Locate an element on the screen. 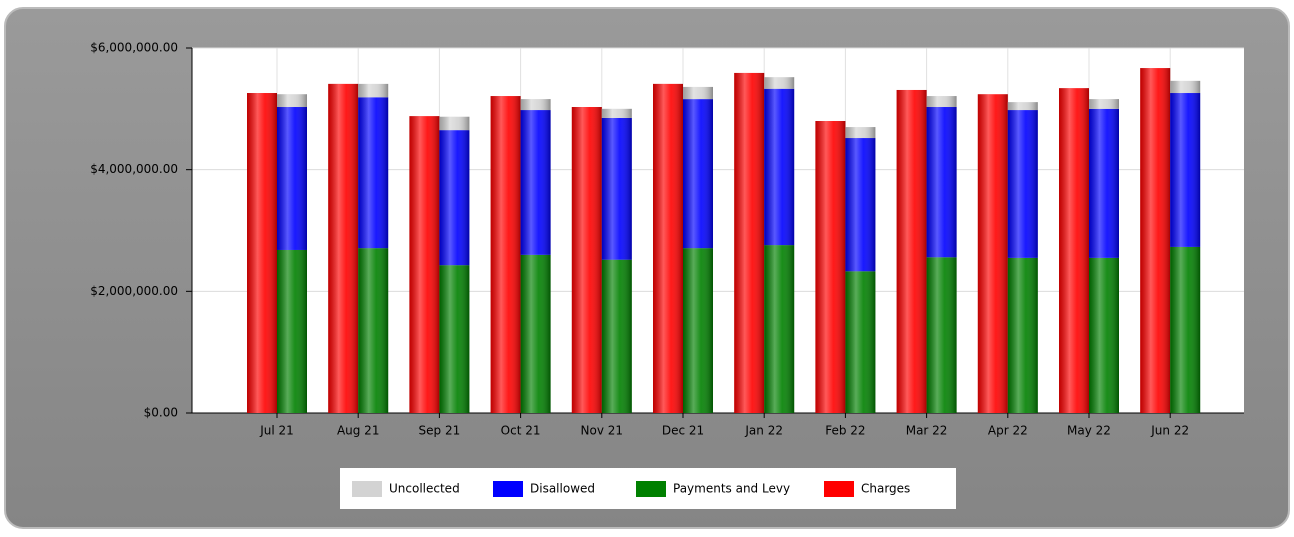 Image resolution: width=1294 pixels, height=537 pixels. x-tick-label: Jul 21 is located at coordinates (276, 431).